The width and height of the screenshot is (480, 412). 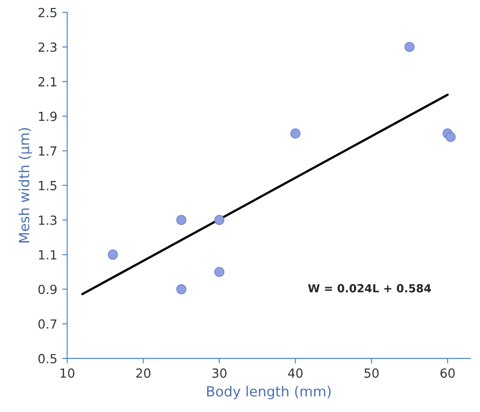 I want to click on x-tick-label: 30, so click(x=219, y=373).